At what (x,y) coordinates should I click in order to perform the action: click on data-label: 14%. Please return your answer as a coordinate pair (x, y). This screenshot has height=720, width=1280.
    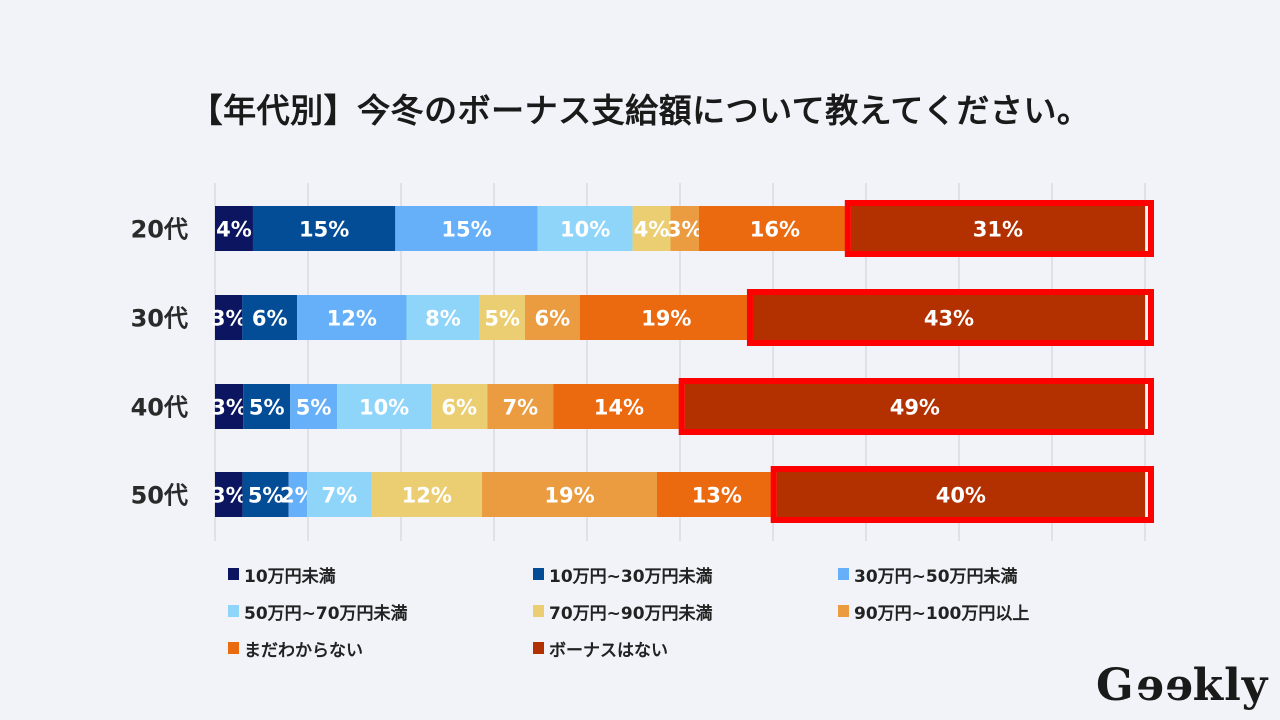
    Looking at the image, I should click on (619, 408).